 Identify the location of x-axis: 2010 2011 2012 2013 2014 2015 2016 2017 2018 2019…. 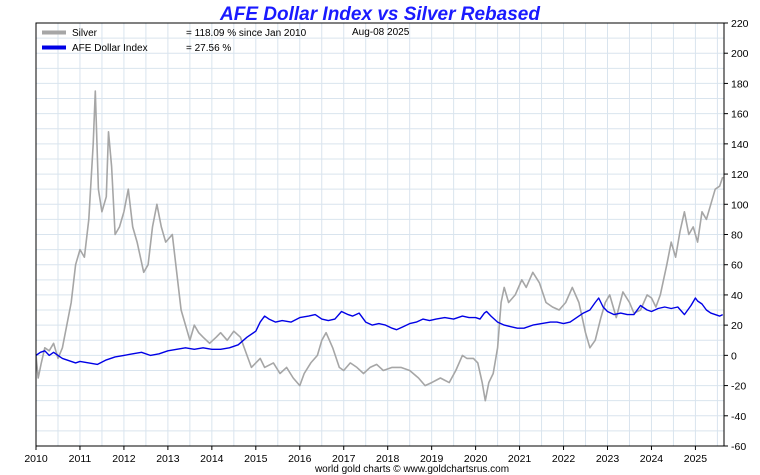
(365, 455).